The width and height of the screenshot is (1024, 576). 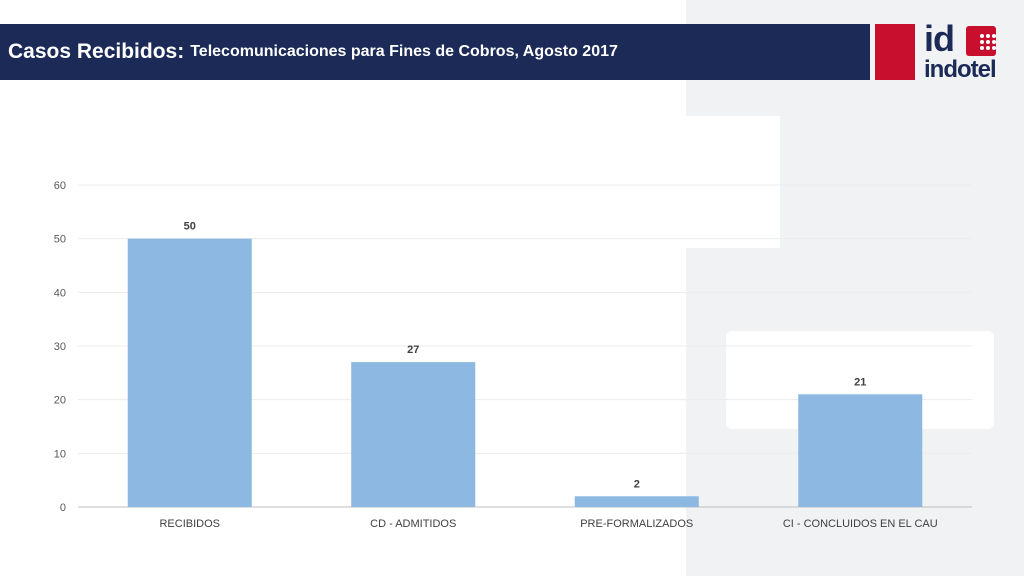 I want to click on y-tick-label: 40, so click(x=60, y=293).